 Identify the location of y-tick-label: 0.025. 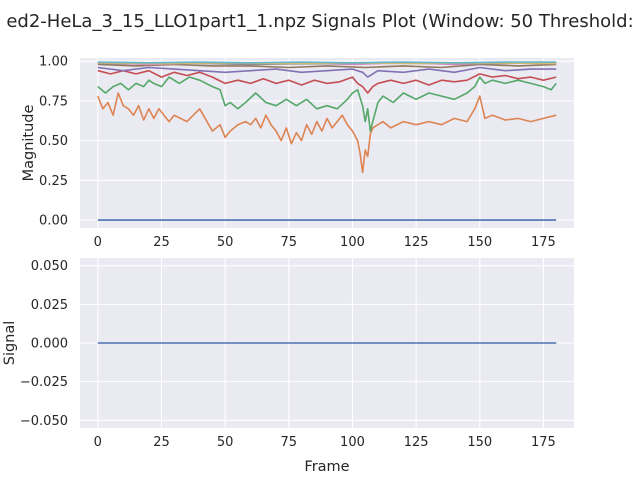
(49, 305).